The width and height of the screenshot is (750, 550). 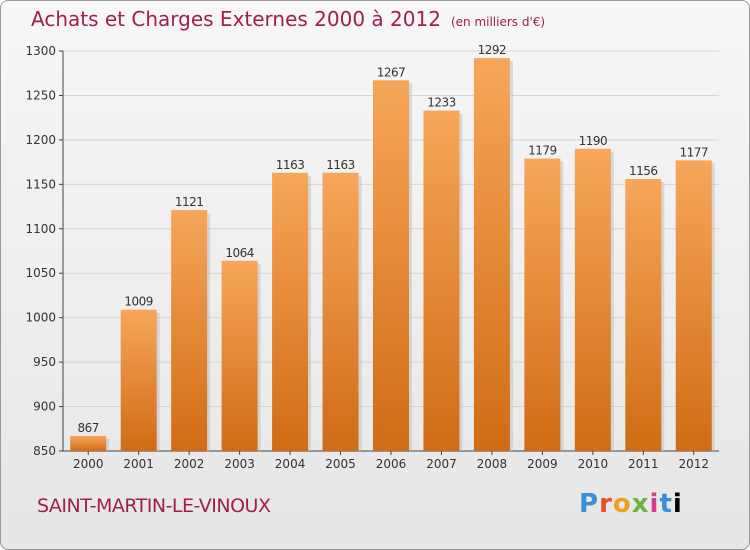 I want to click on y-tick-label: 1050, so click(x=40, y=273).